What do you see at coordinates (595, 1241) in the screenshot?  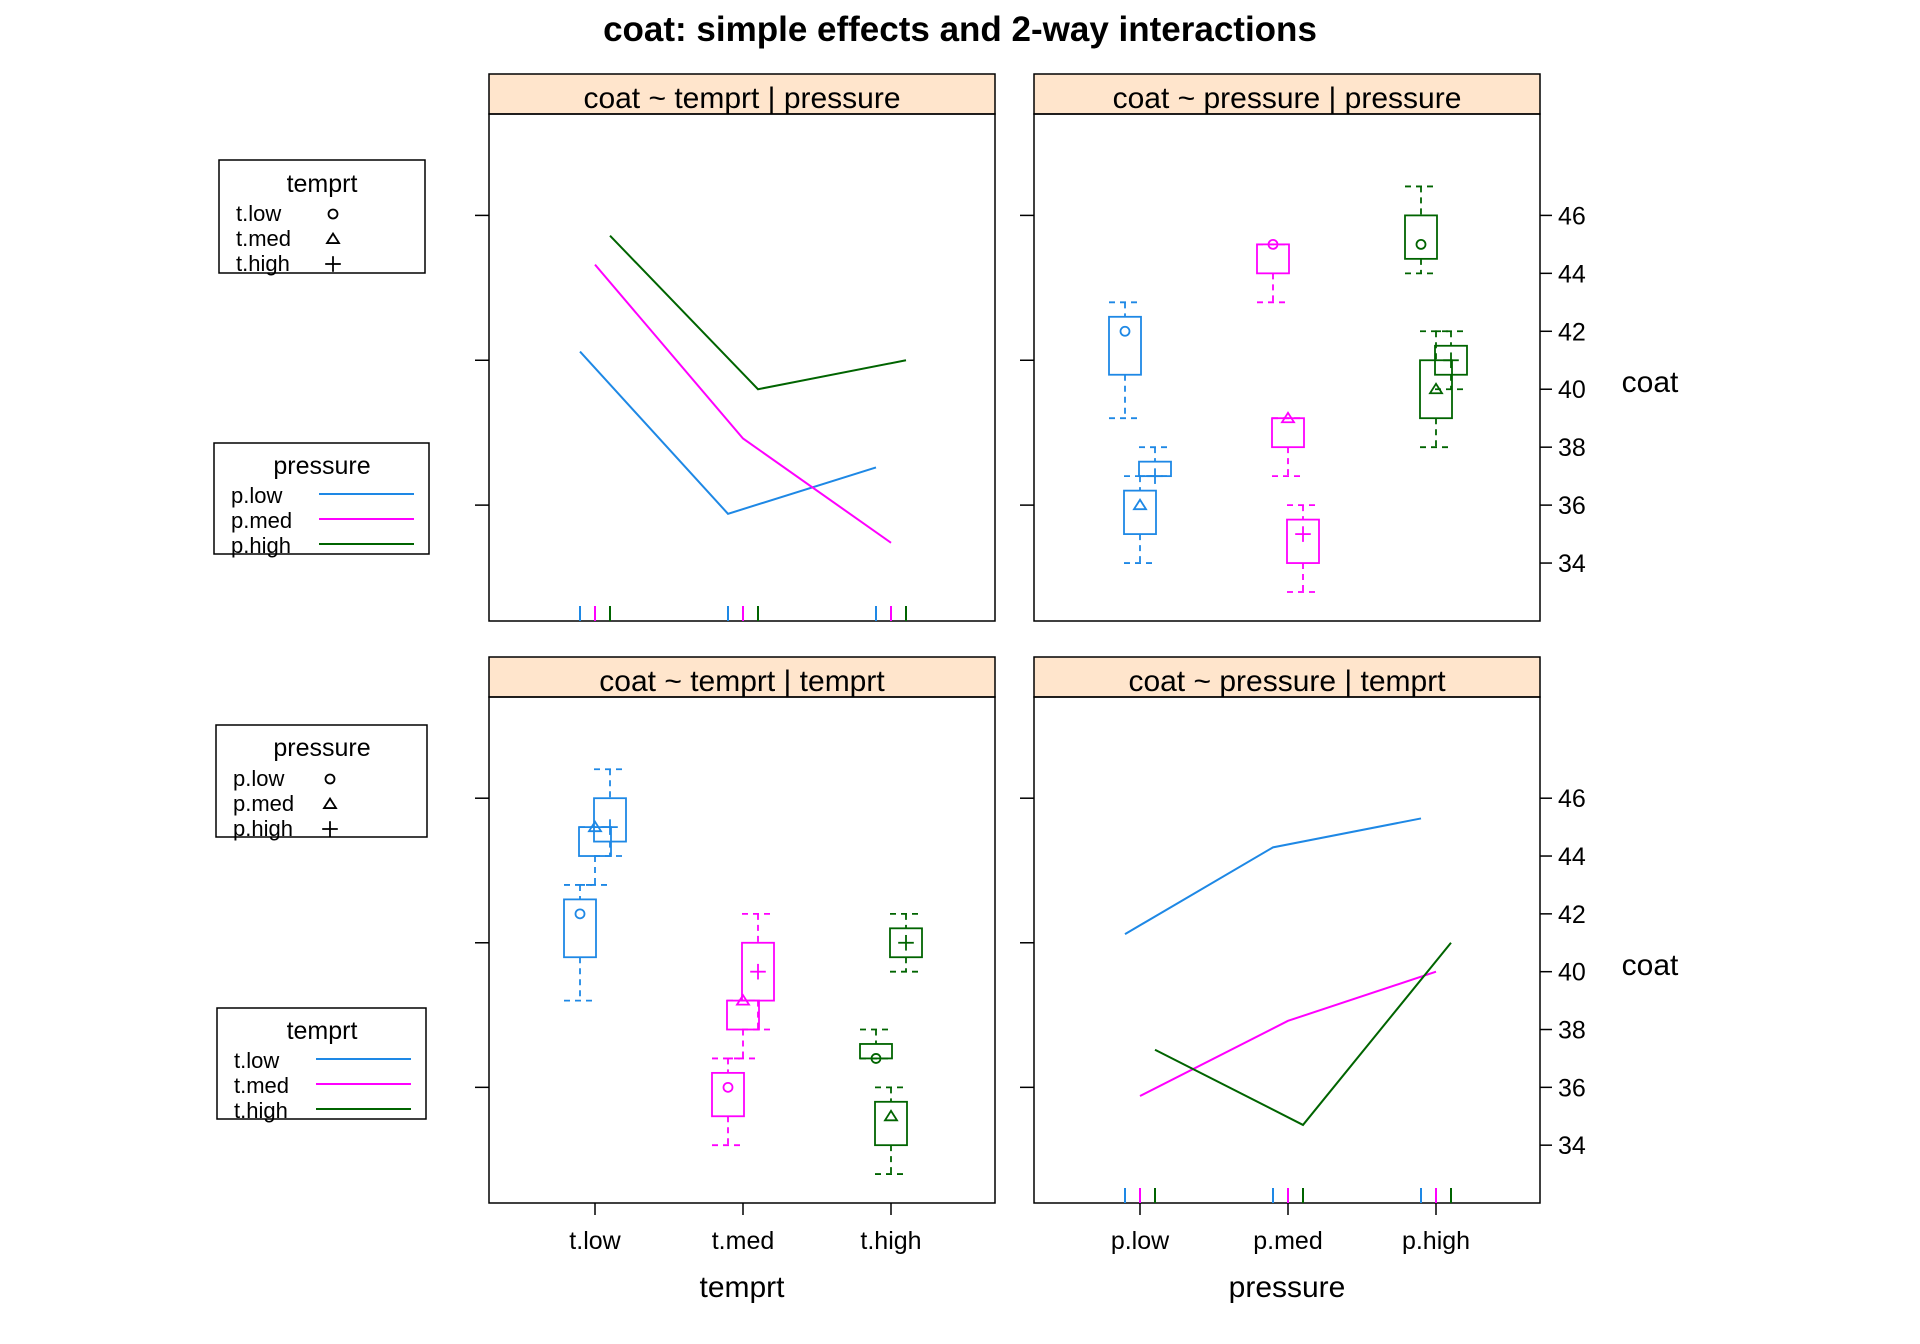 I see `x-tick-label: t.low` at bounding box center [595, 1241].